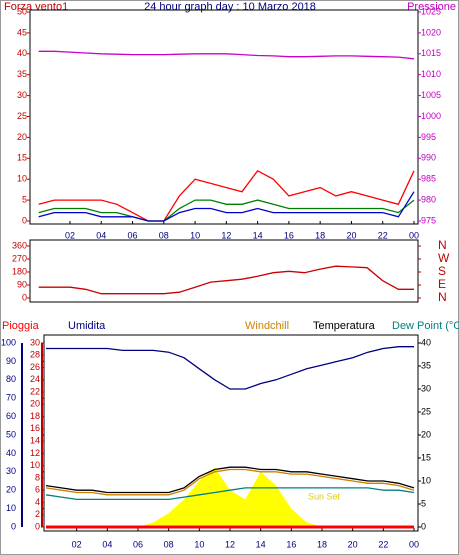  Describe the element at coordinates (35, 441) in the screenshot. I see `y3-tick-label: 14` at that location.